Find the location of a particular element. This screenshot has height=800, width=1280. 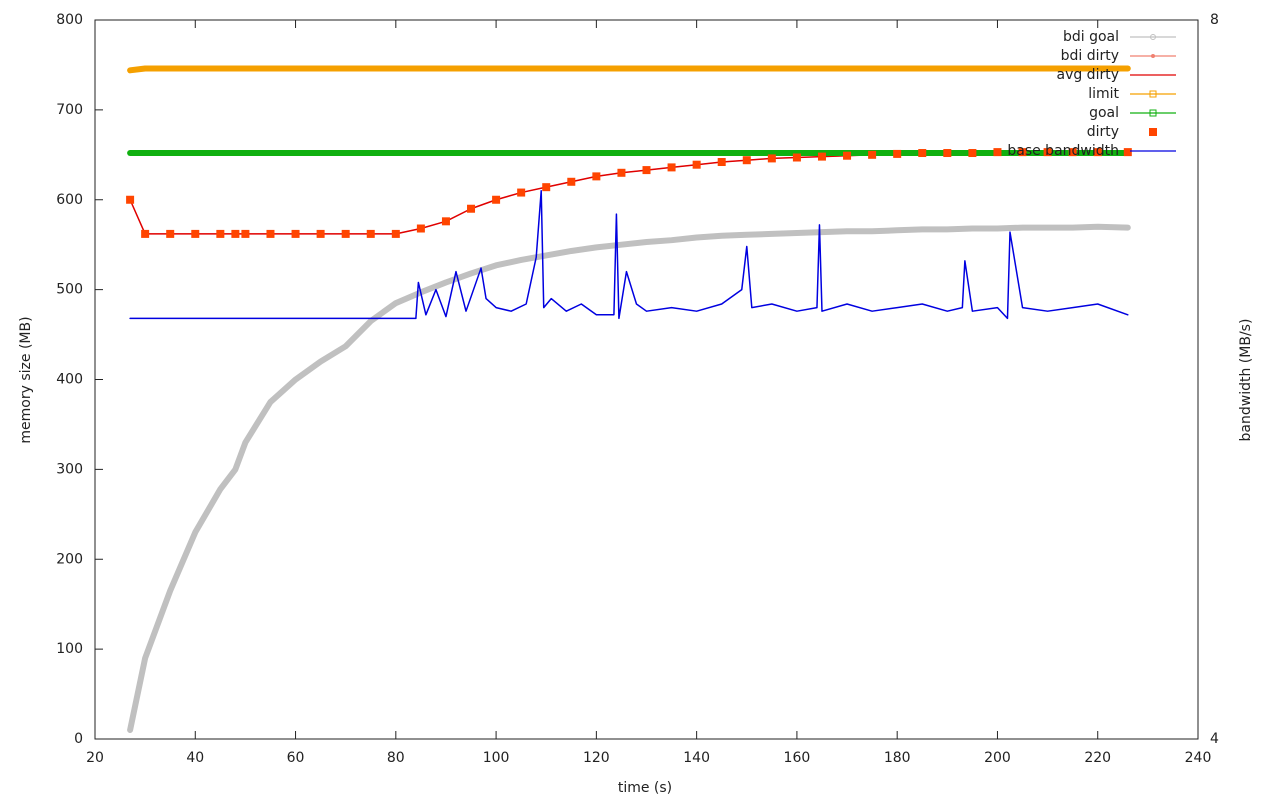

legend-label: goal is located at coordinates (1104, 113).